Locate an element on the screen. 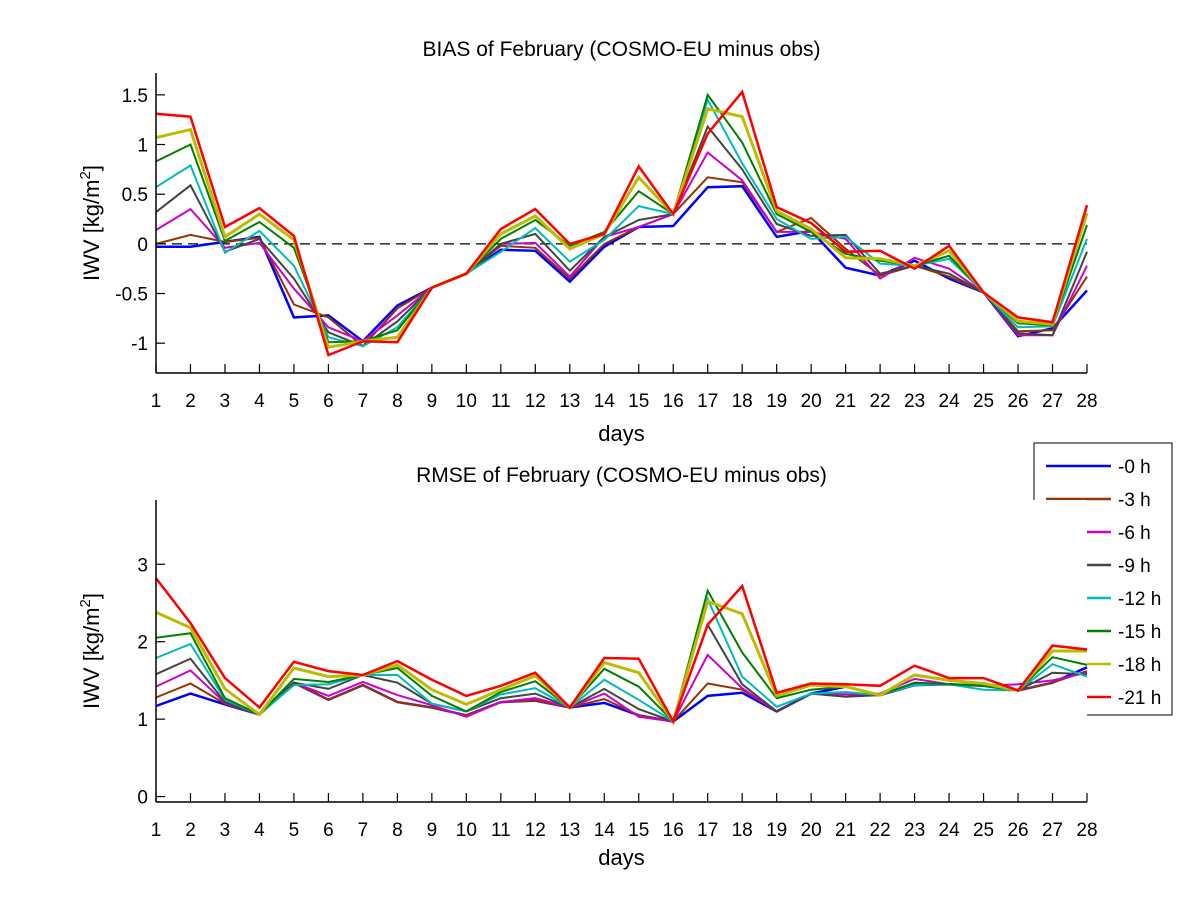  bias-y-axis-label-end: ] is located at coordinates (91, 168).